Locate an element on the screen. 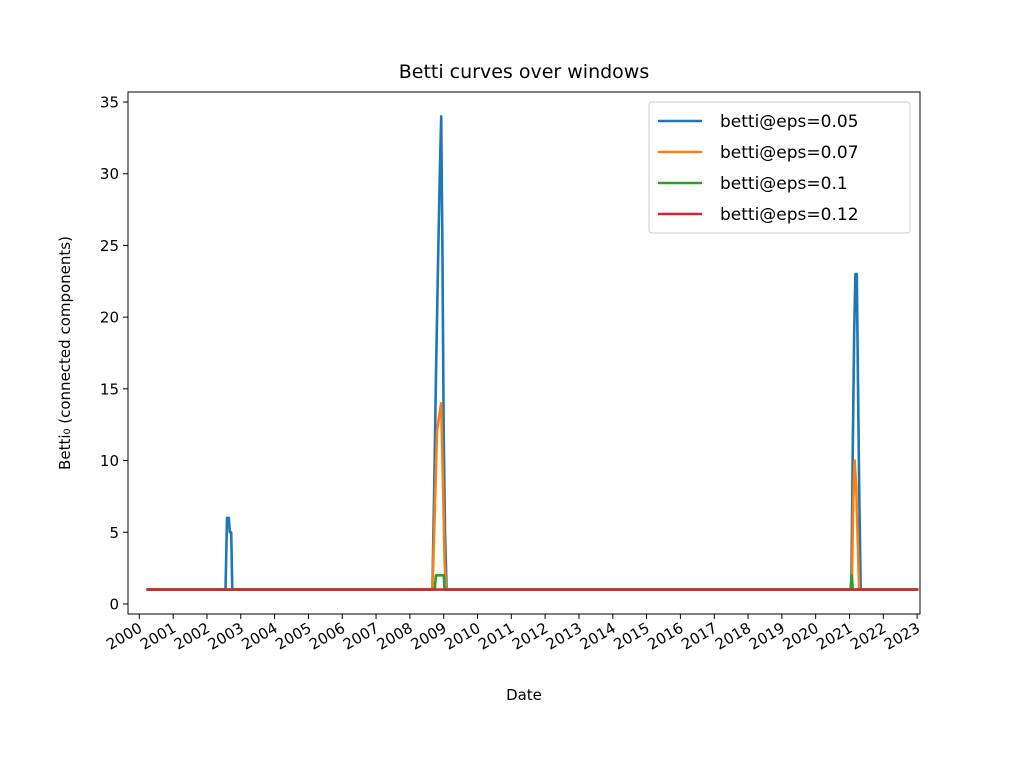 This screenshot has width=1024, height=768. y-tick-label: 15 is located at coordinates (109, 389).